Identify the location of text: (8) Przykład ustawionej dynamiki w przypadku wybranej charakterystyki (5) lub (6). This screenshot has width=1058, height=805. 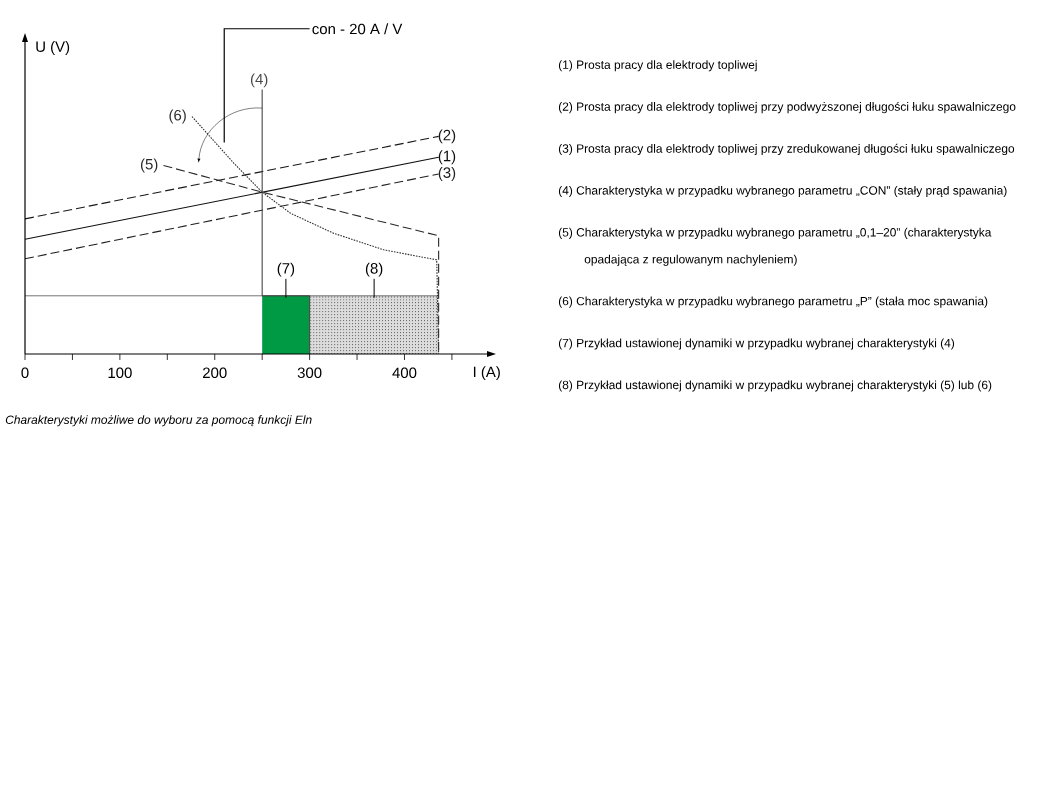
(775, 386).